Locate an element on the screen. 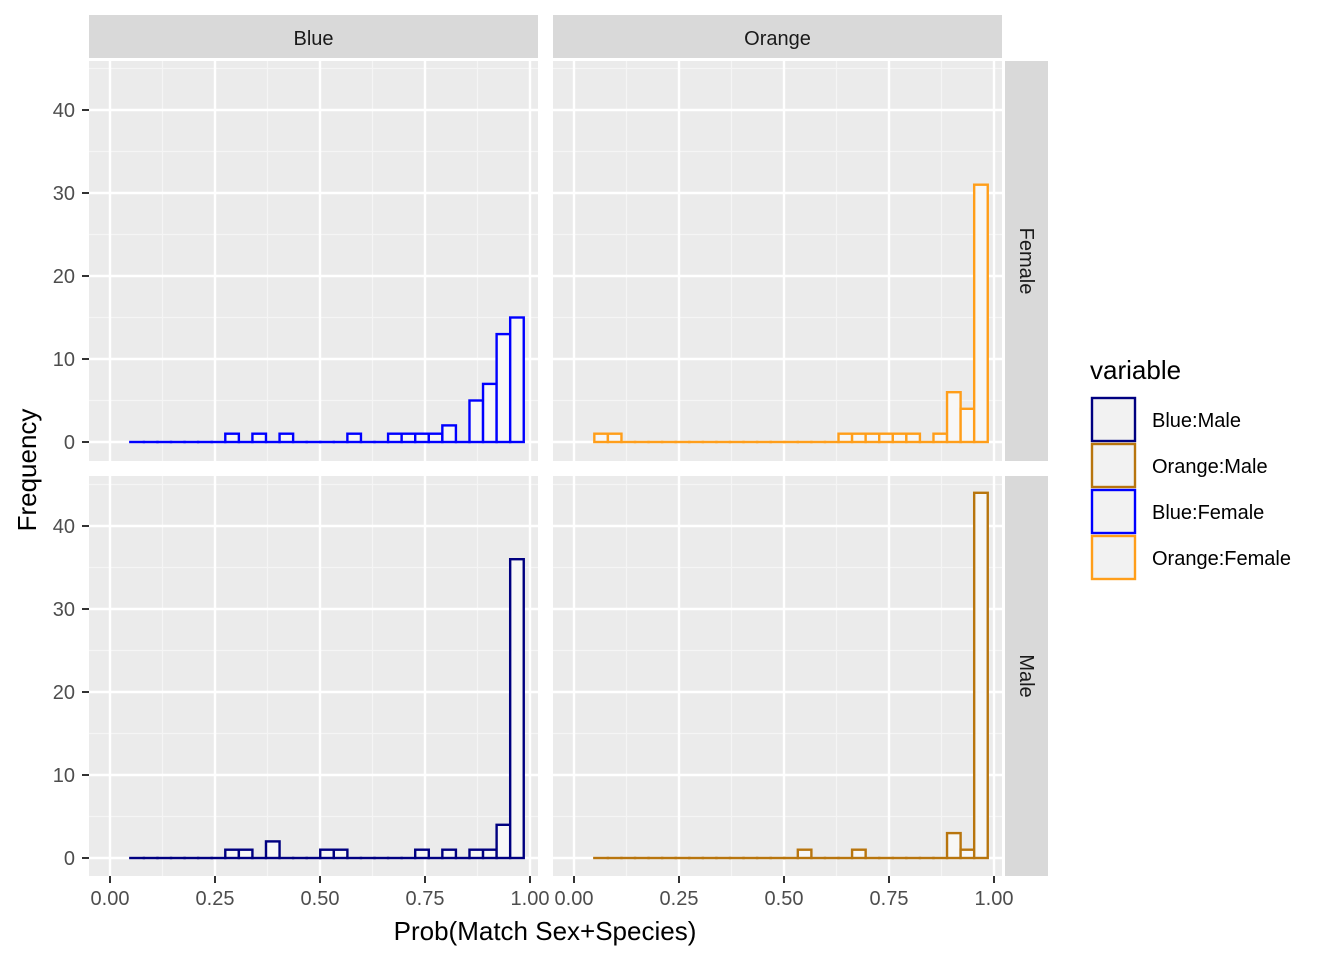 This screenshot has height=960, width=1344. facet-strip-label: Female is located at coordinates (1026, 261).